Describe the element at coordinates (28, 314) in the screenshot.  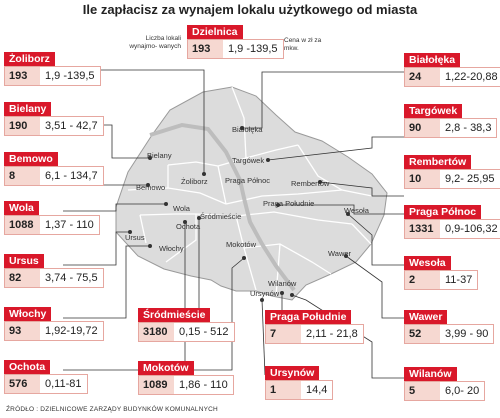
I see `district-name: Włochy` at that location.